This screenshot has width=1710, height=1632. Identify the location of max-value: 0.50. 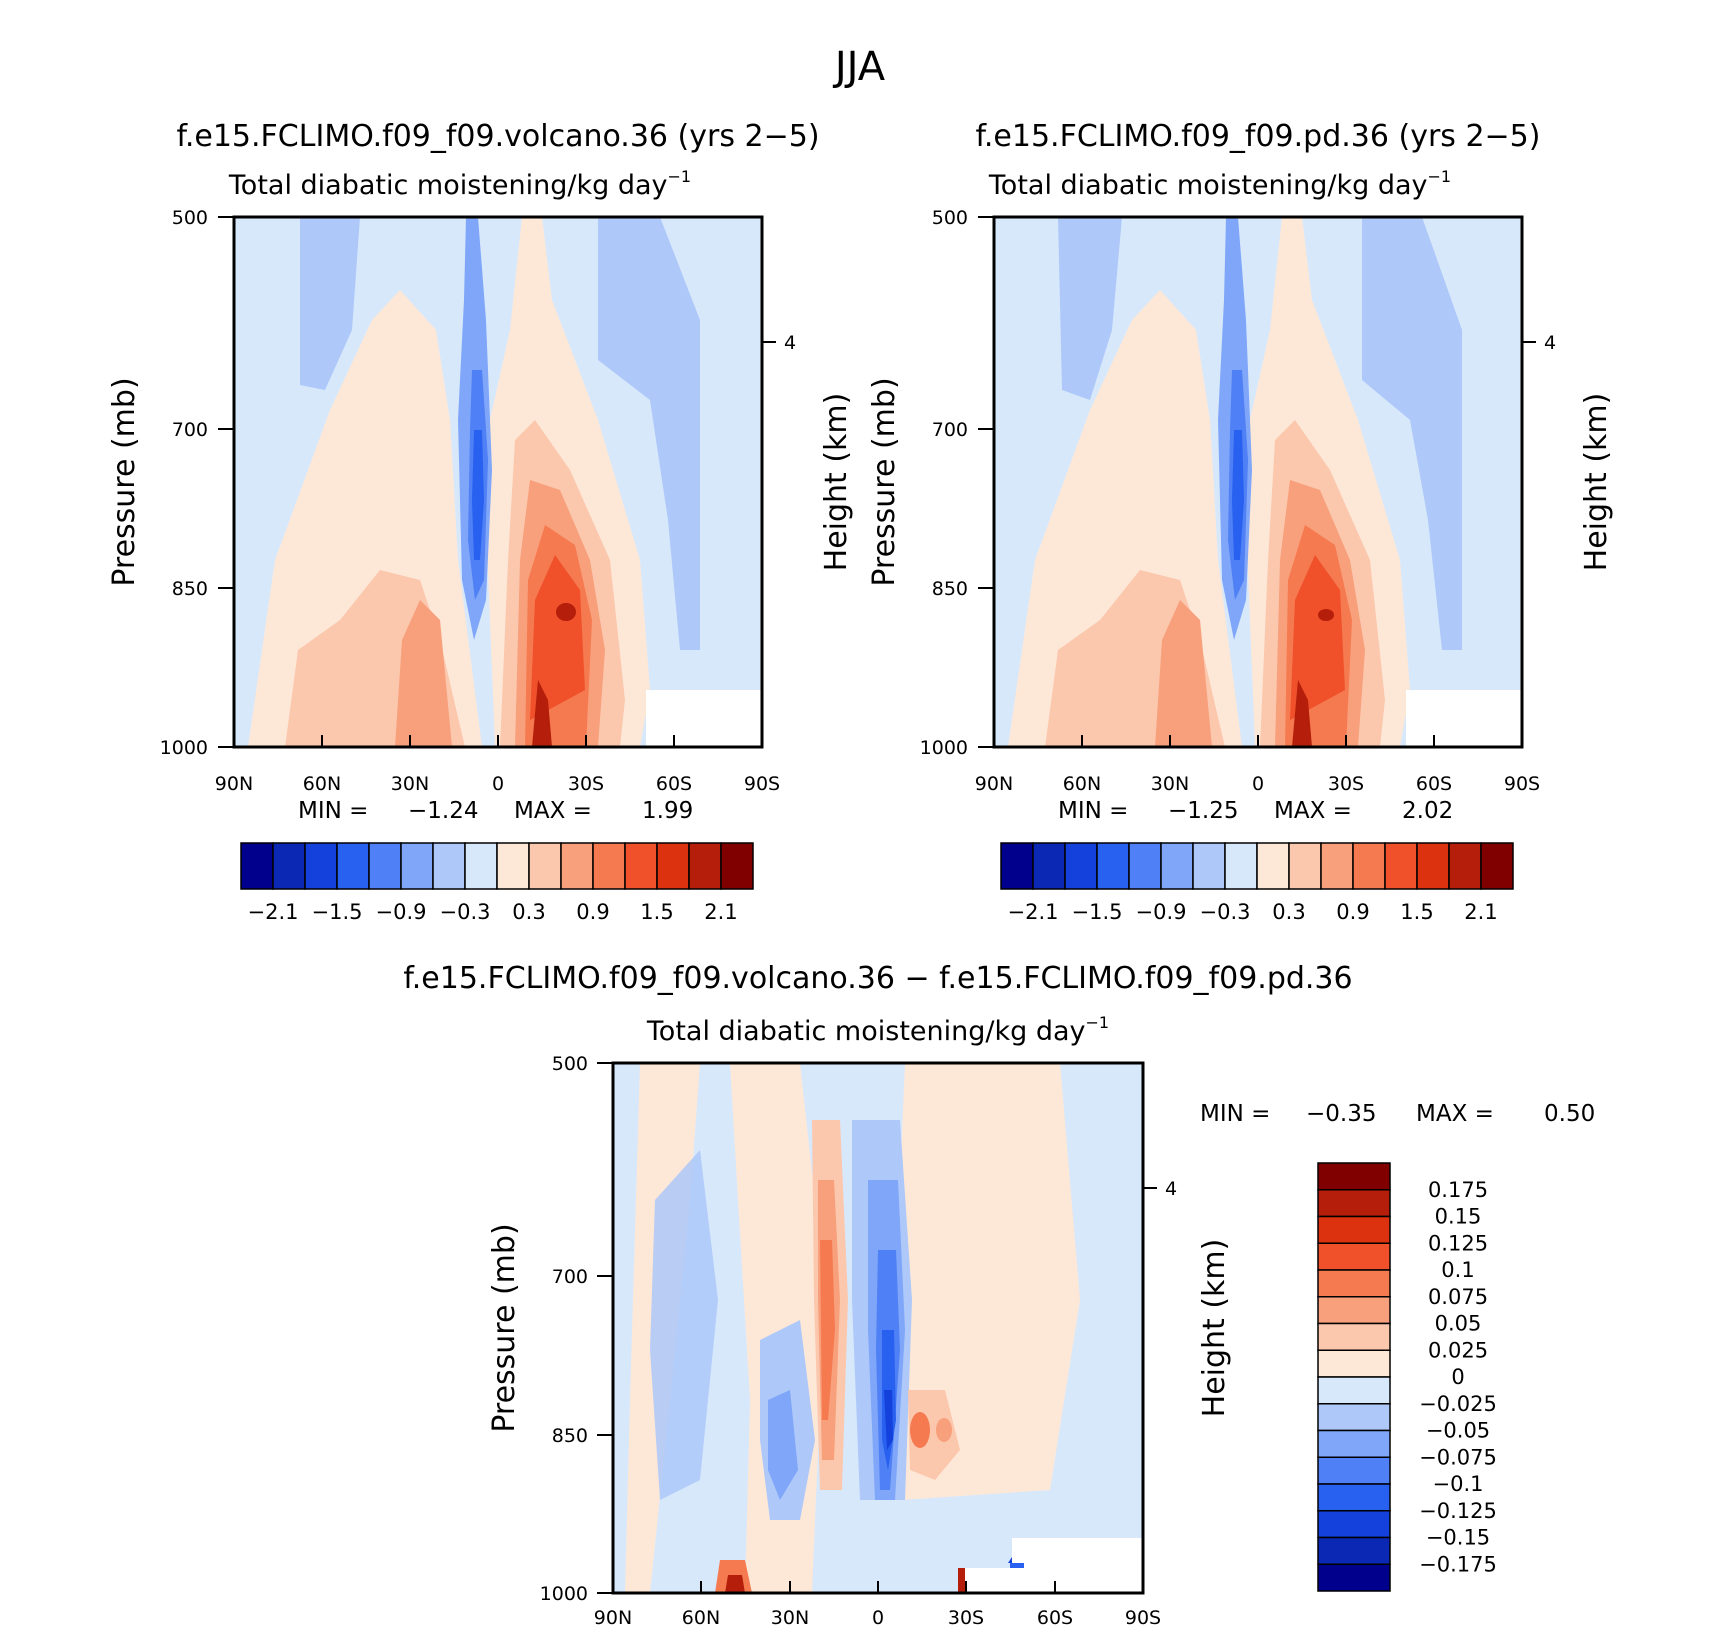
(1569, 1114).